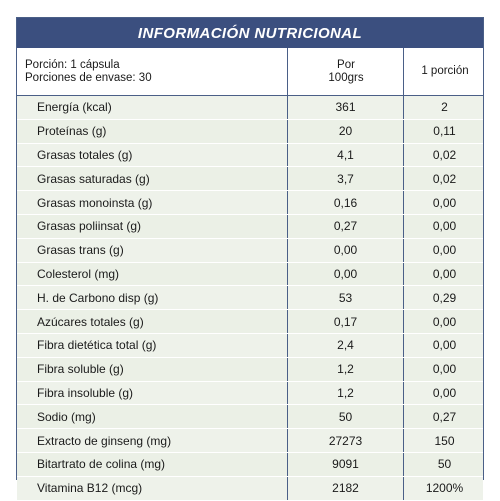 The height and width of the screenshot is (501, 500). I want to click on nutrient-label: H. de Carbono disp (g), so click(98, 297).